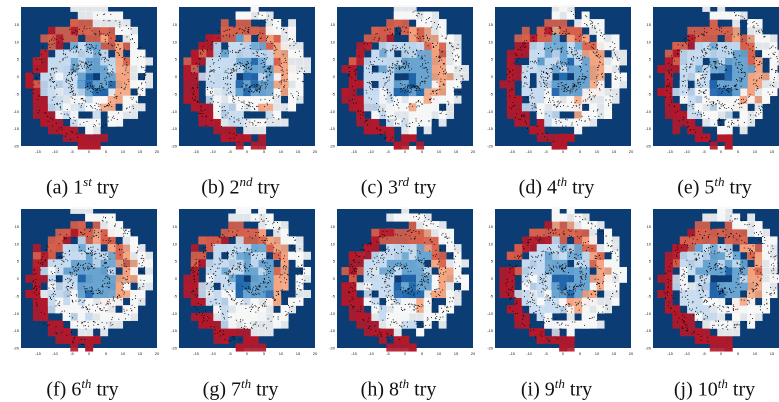 The image size is (779, 402). I want to click on caption-number: 9, so click(549, 389).